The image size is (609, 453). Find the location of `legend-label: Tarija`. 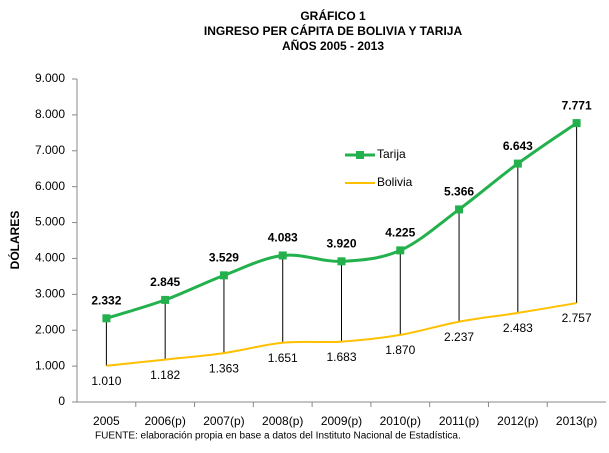

legend-label: Tarija is located at coordinates (391, 154).